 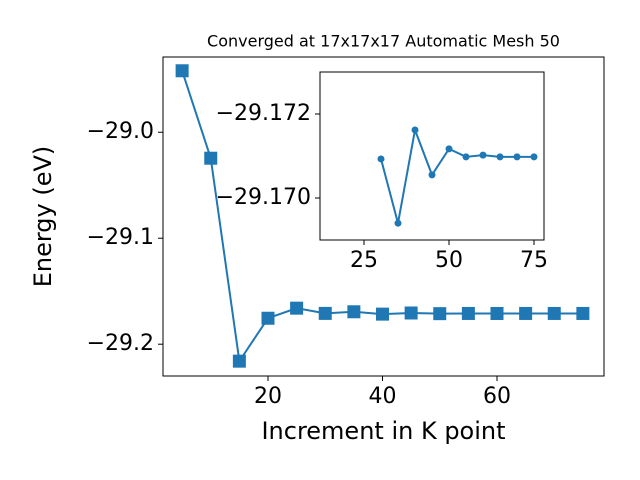 I want to click on y-tick-label: −29.1, so click(x=120, y=237).